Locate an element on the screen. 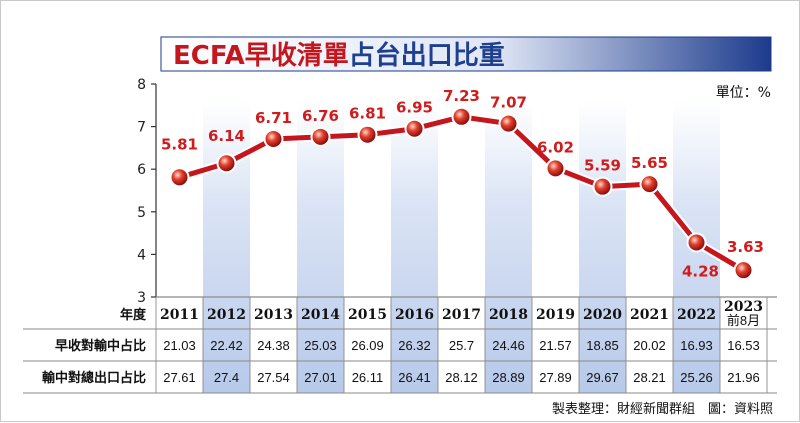  data-label: 6.14 is located at coordinates (226, 136).